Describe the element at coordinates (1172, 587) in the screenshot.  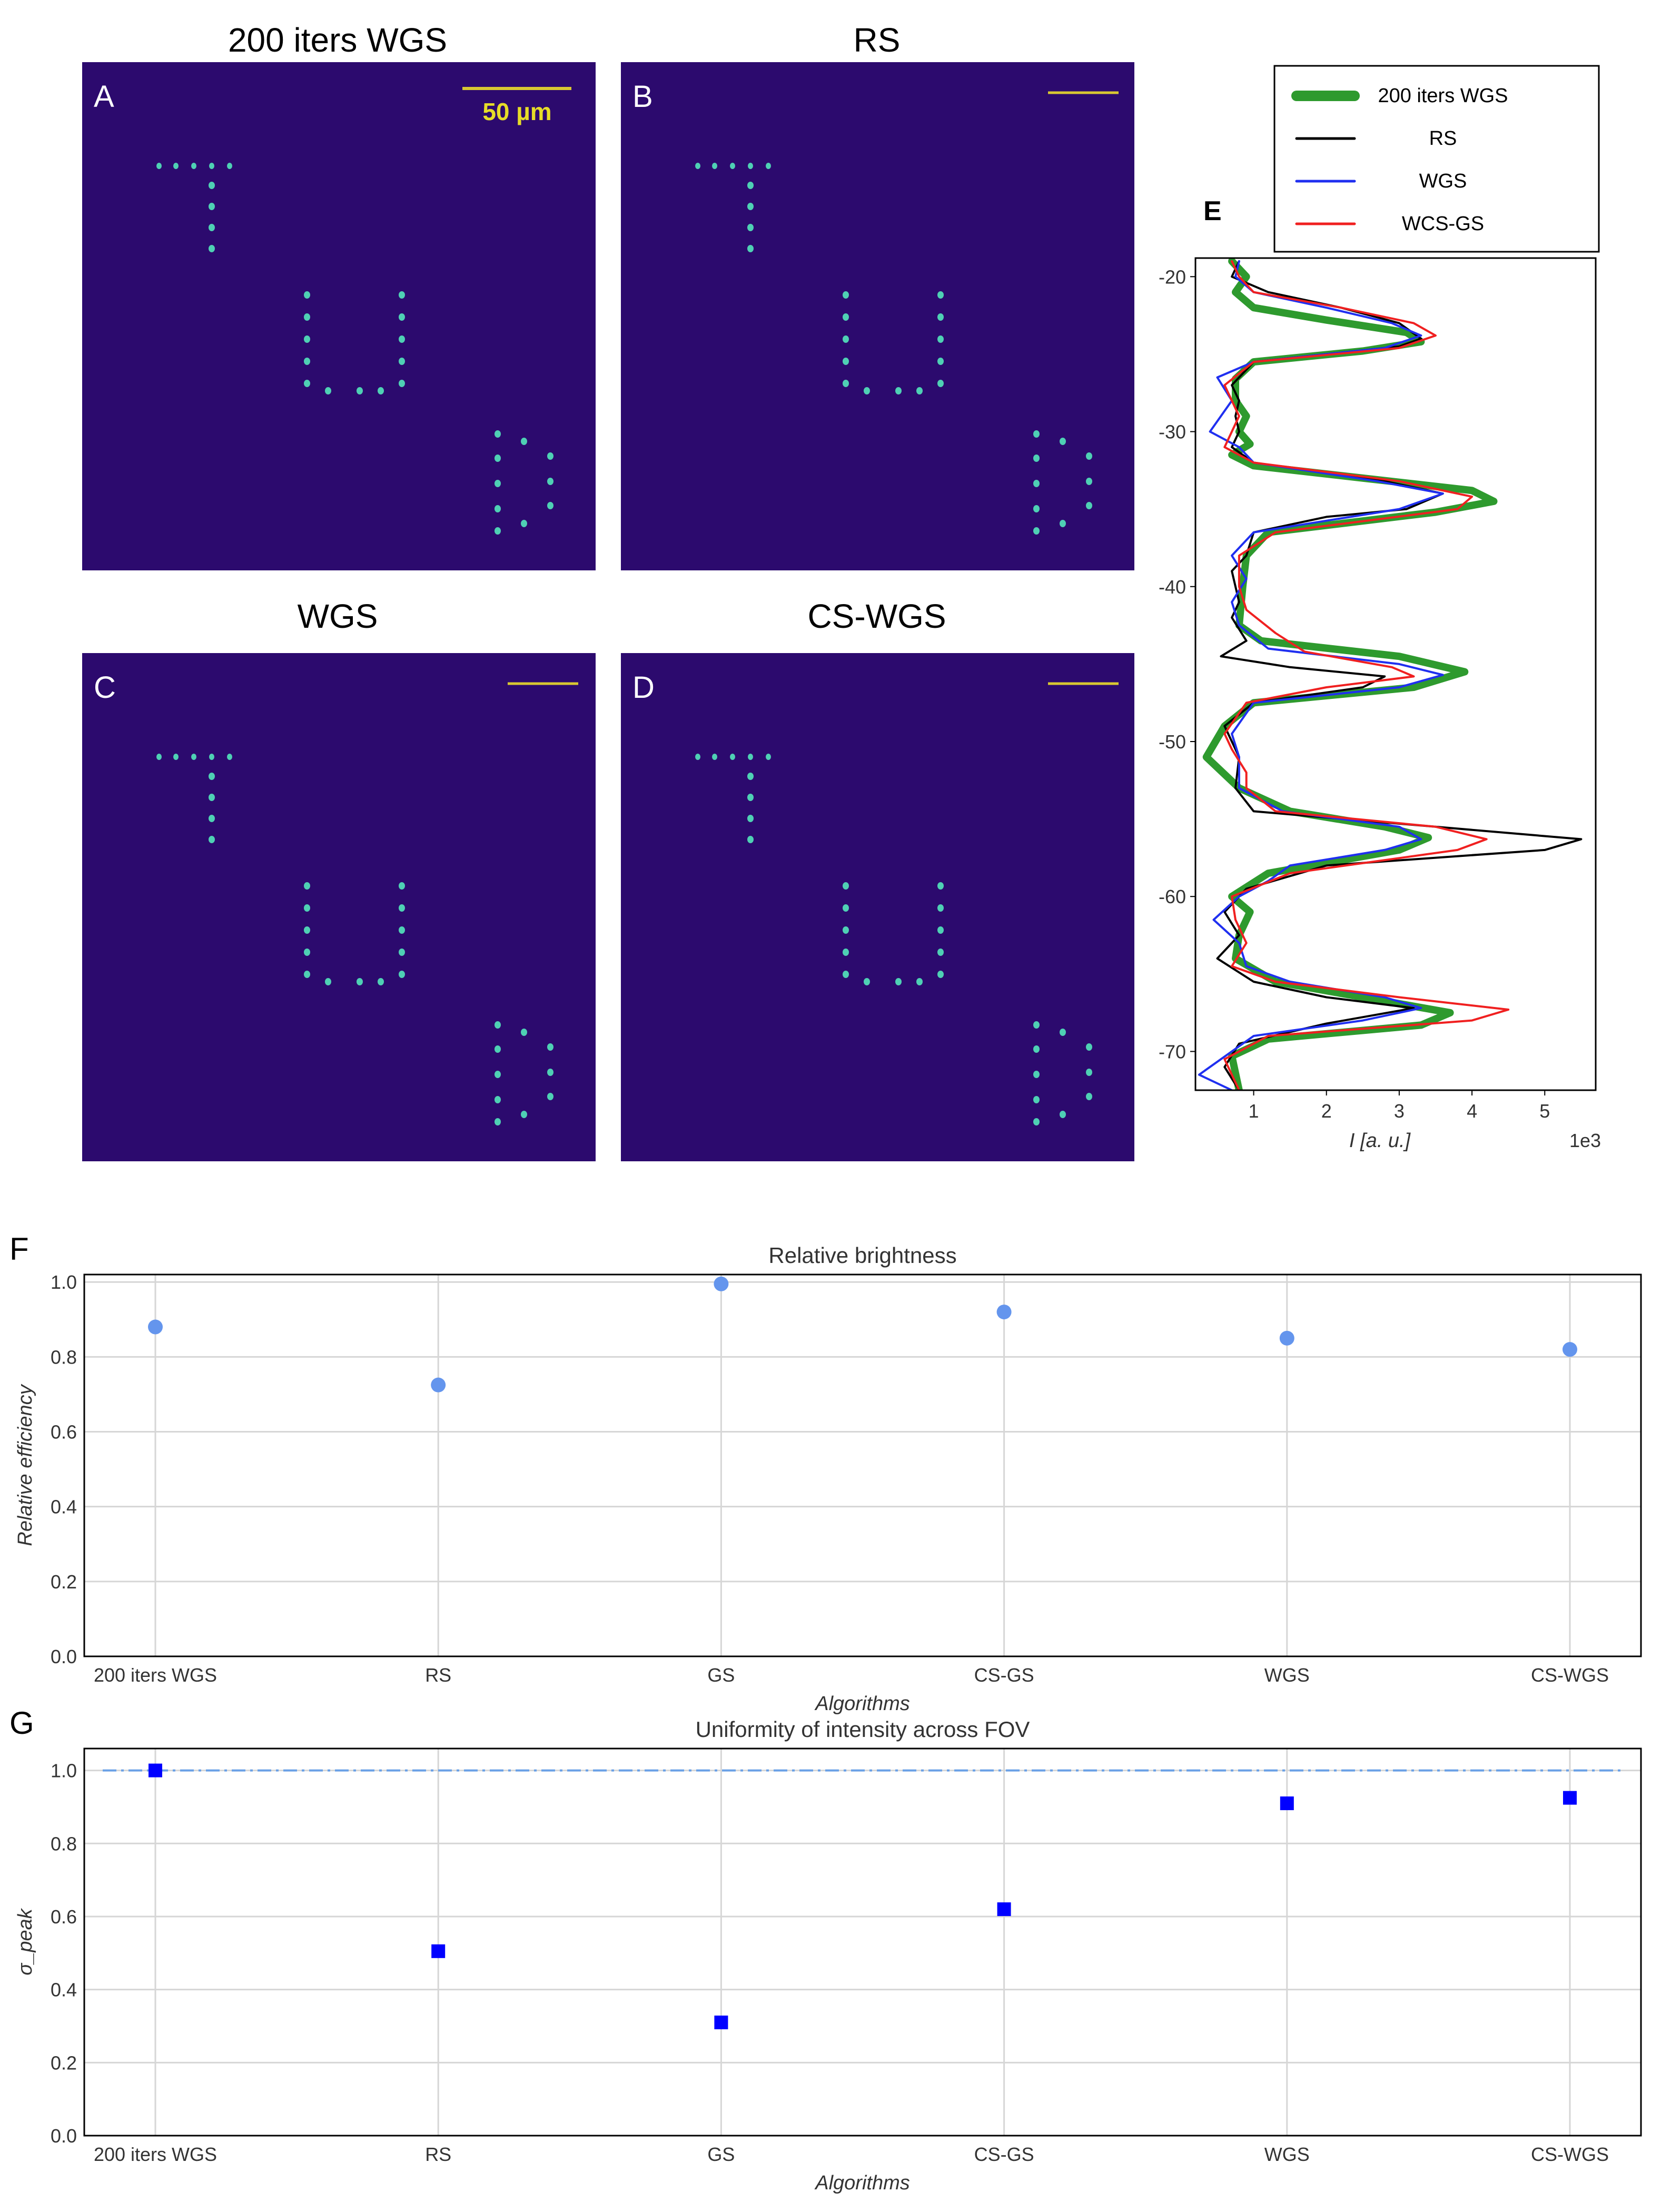
I see `y-tick-label: -40` at that location.